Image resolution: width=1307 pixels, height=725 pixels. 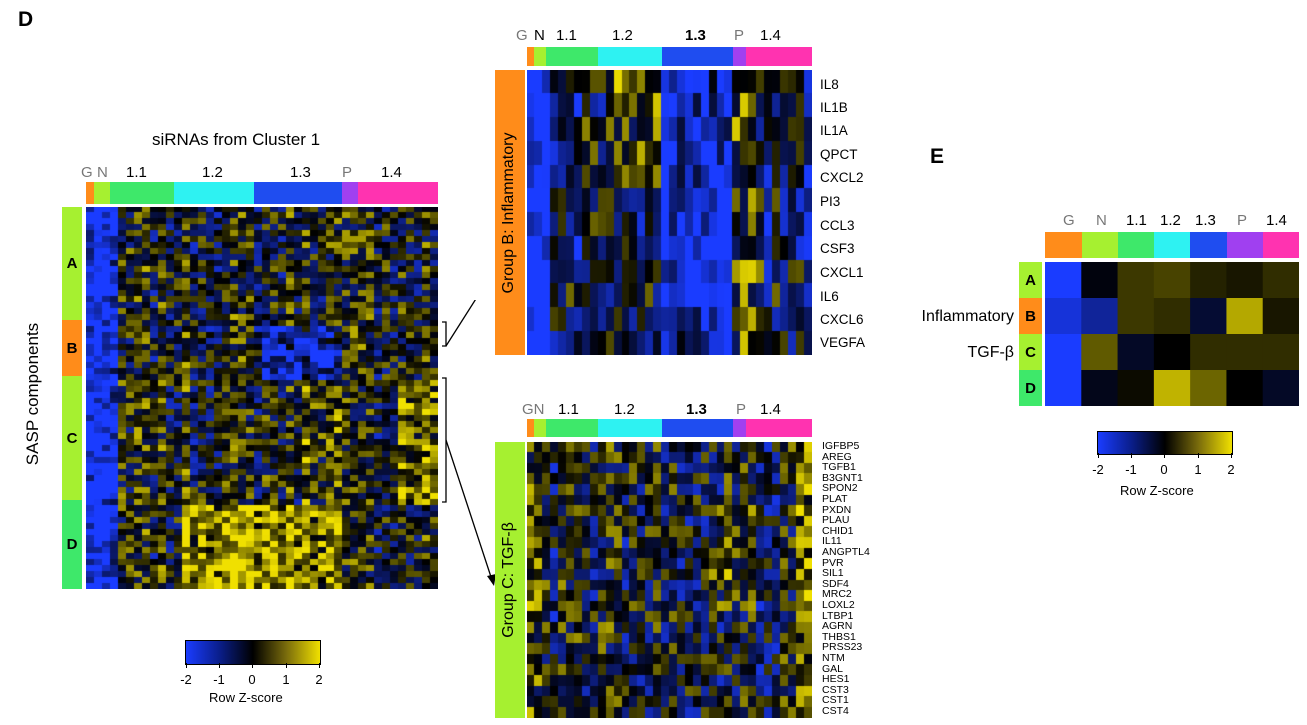 What do you see at coordinates (72, 348) in the screenshot?
I see `row-group-b: B` at bounding box center [72, 348].